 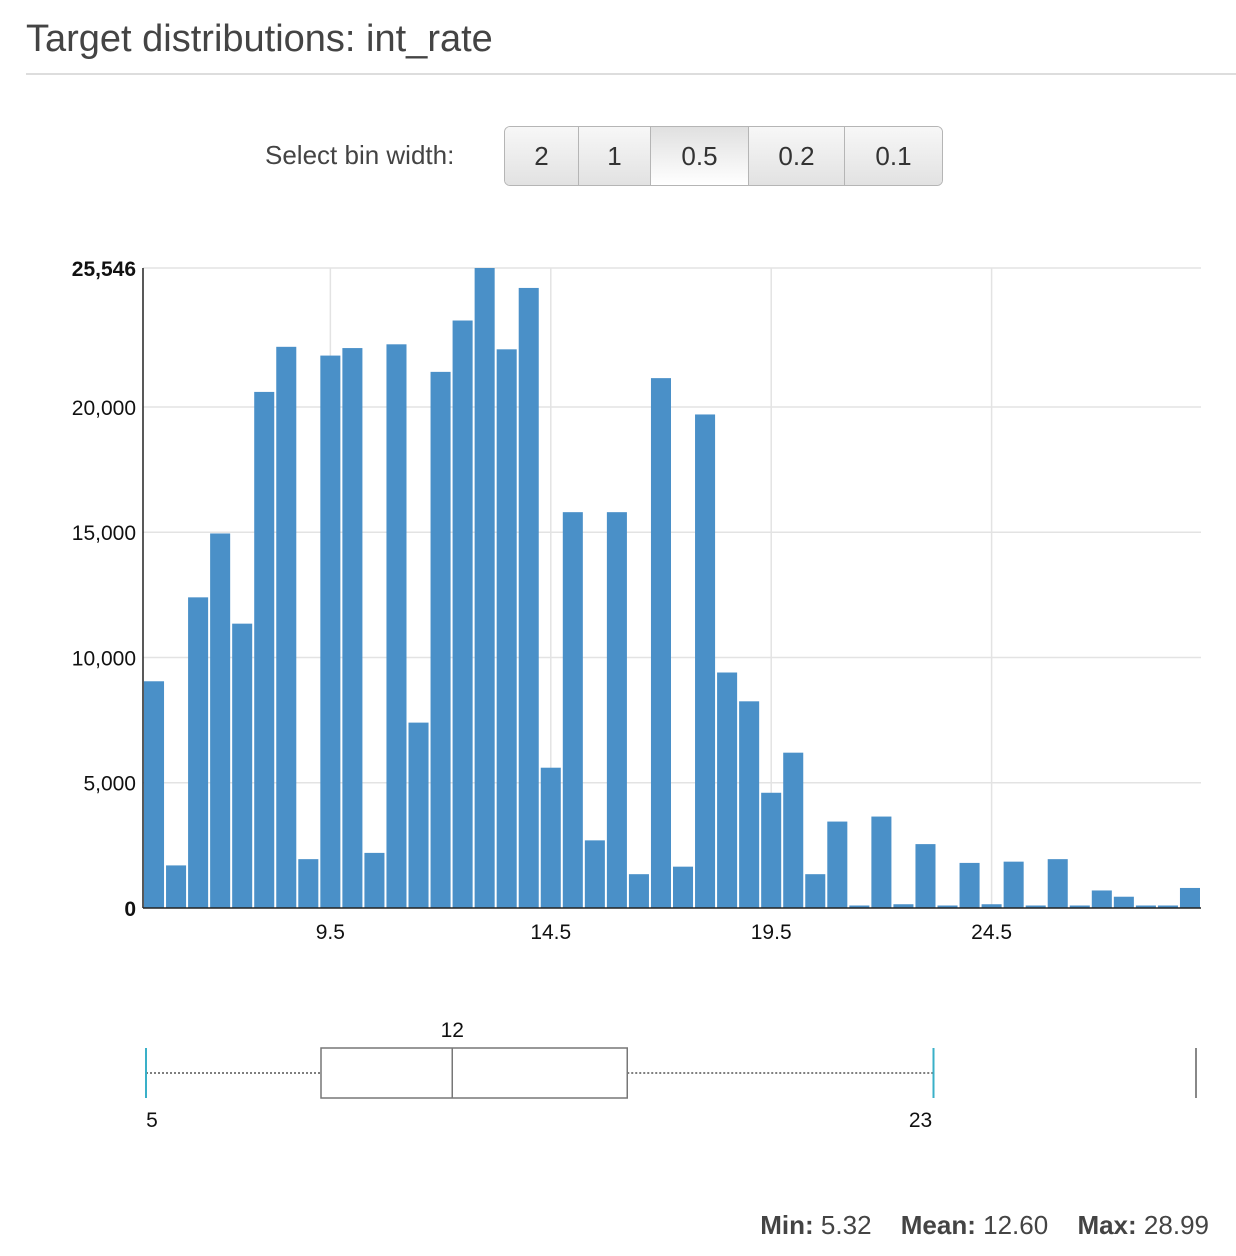 I want to click on y-tick-label: 25,546, so click(x=104, y=269).